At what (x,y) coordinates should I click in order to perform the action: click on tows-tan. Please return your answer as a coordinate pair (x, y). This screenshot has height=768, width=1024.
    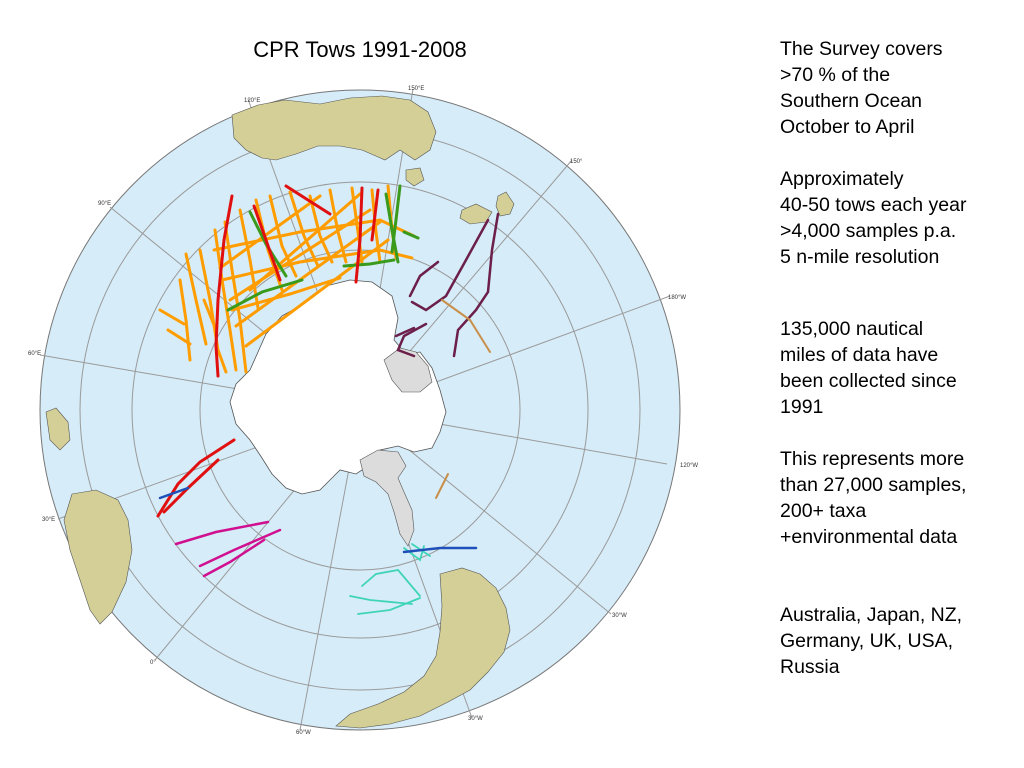
    Looking at the image, I should click on (463, 399).